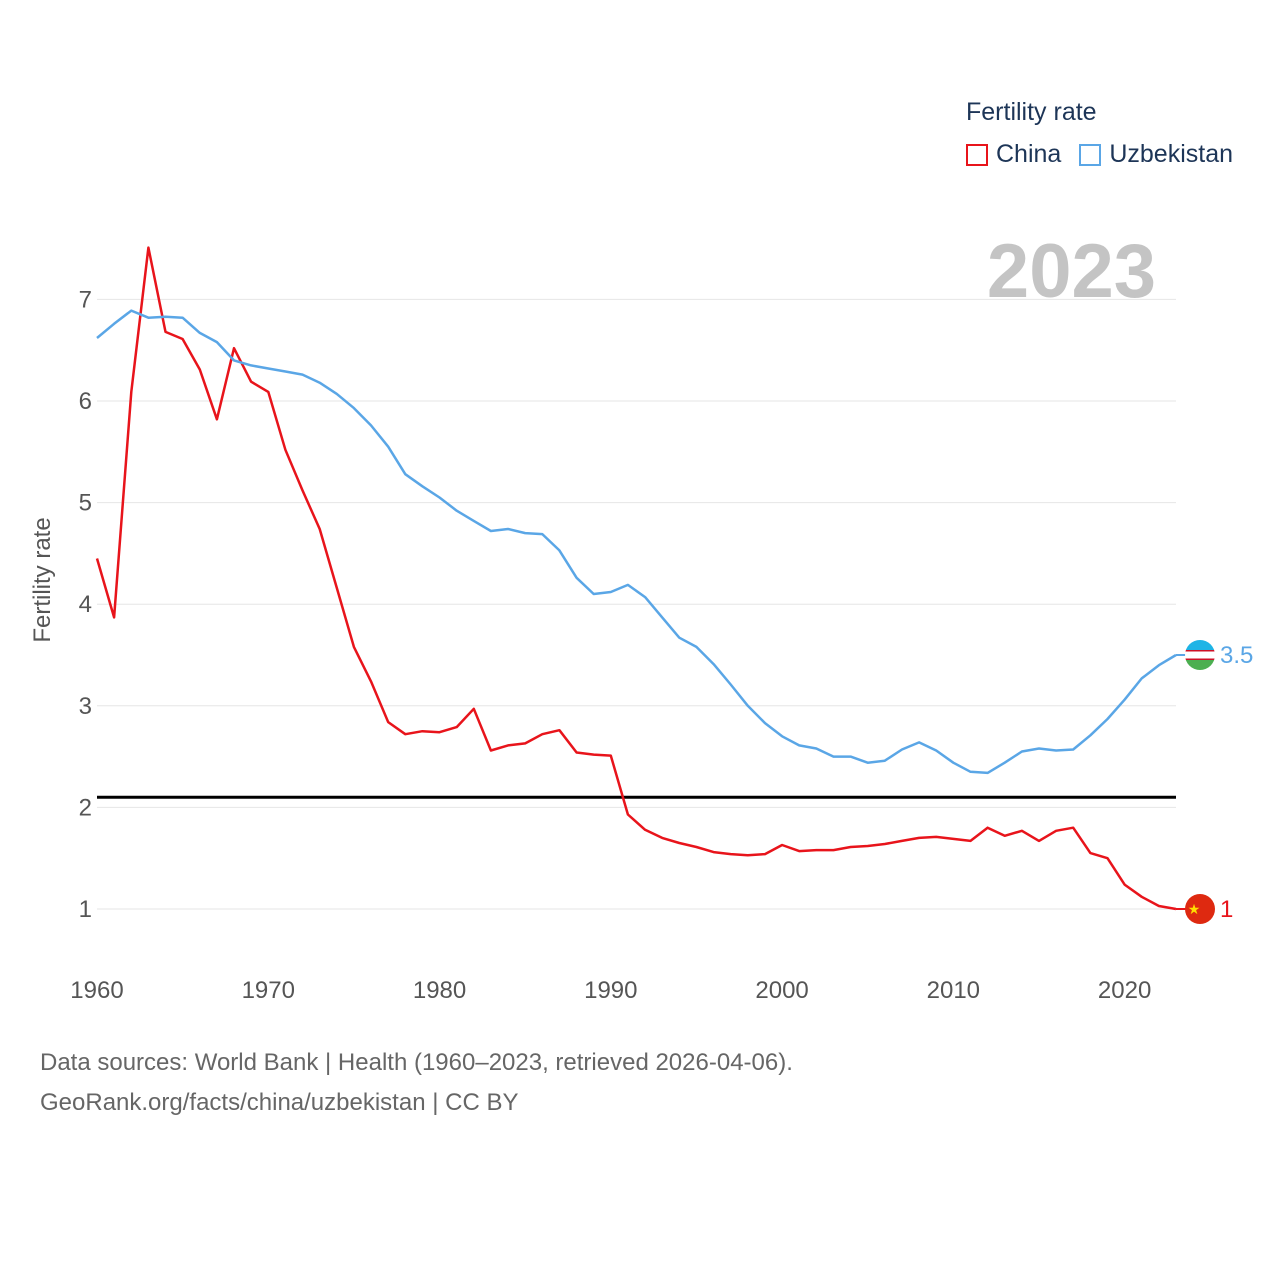 This screenshot has width=1280, height=1280. What do you see at coordinates (85, 706) in the screenshot?
I see `y-tick-label-3: 3` at bounding box center [85, 706].